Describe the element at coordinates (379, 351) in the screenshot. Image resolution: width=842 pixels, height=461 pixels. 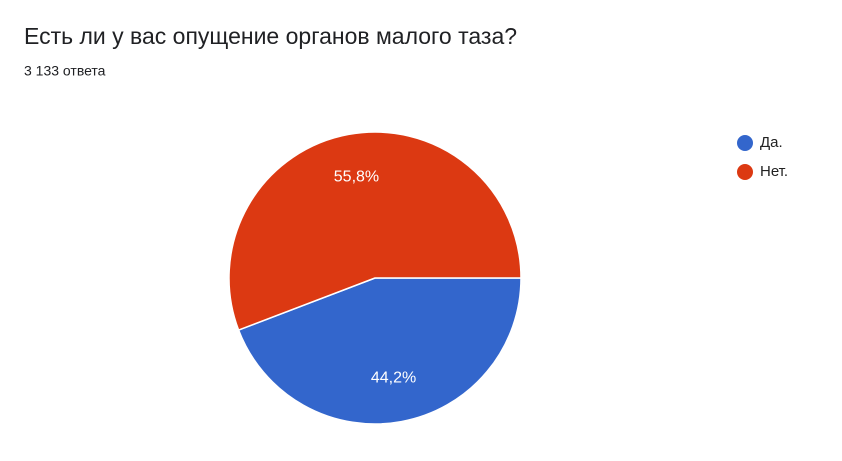
I see `pie-slice` at that location.